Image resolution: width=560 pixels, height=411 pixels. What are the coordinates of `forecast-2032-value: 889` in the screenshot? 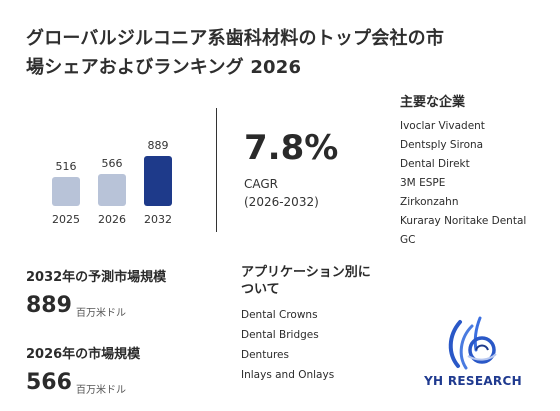 It's located at (49, 305).